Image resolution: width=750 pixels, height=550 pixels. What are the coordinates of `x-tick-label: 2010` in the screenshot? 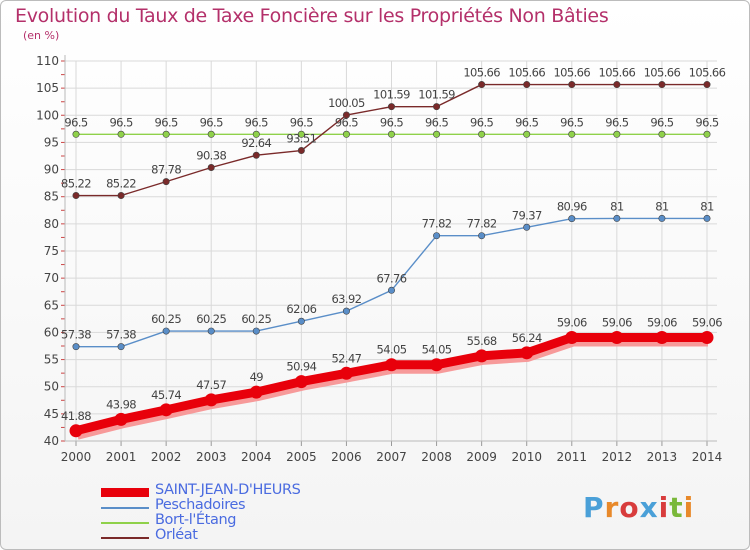 It's located at (526, 457).